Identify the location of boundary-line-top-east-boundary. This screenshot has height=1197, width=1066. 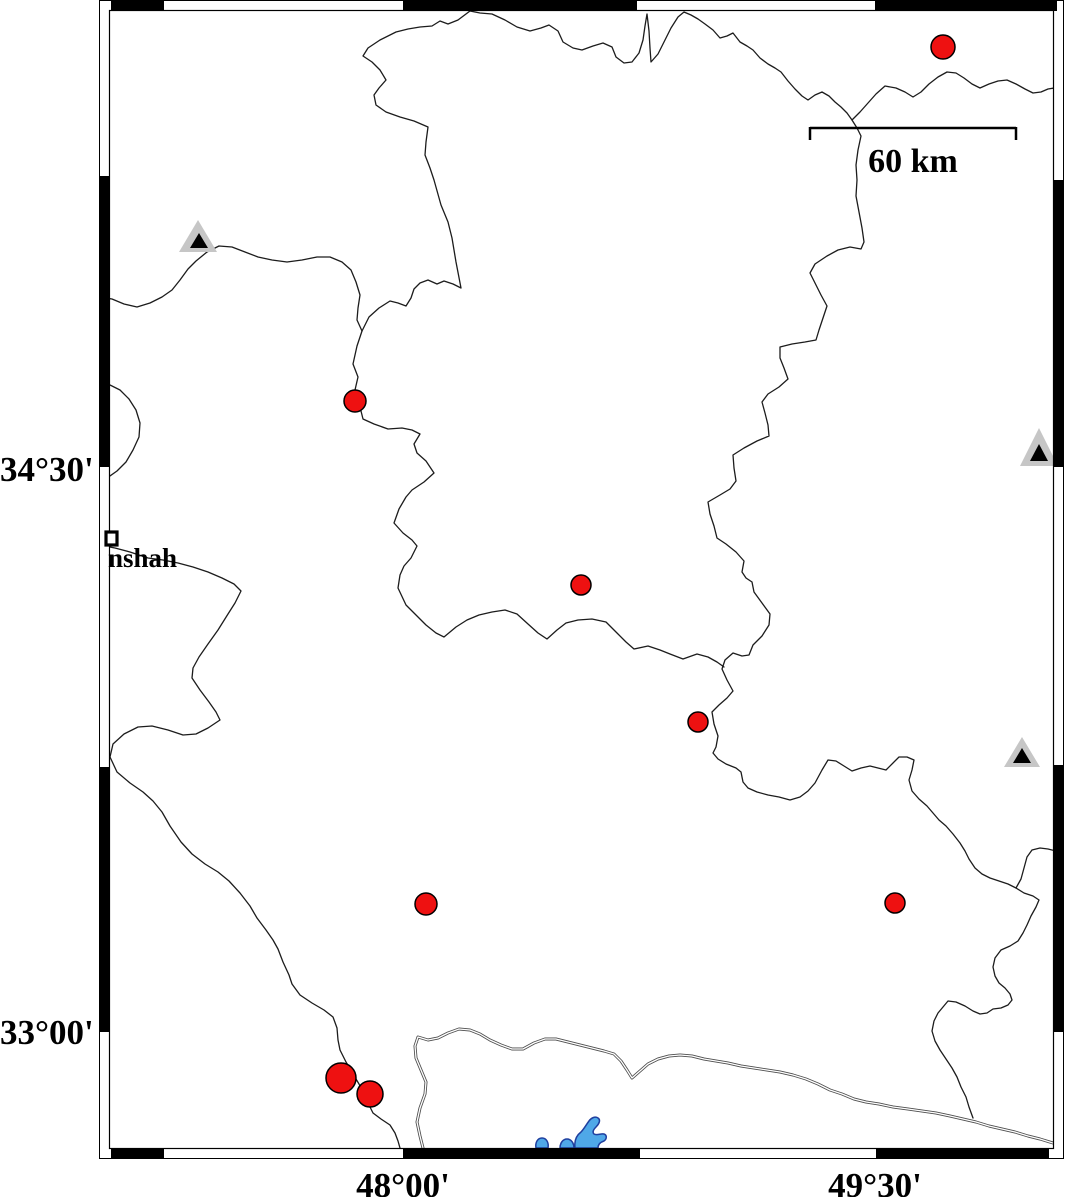
(761, 66).